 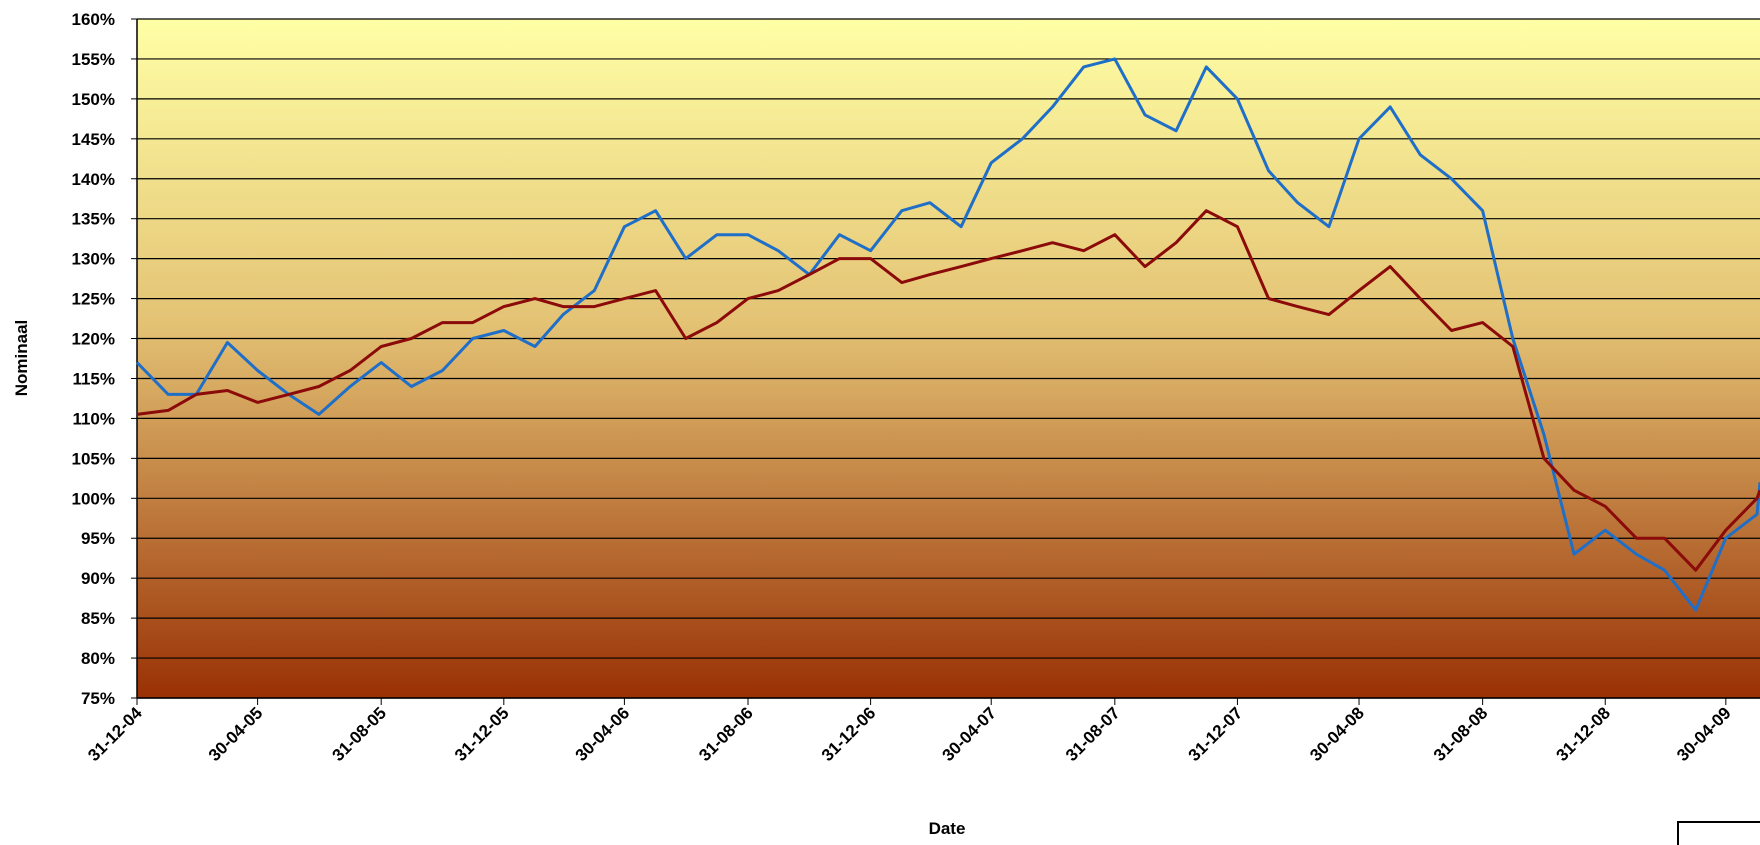 What do you see at coordinates (93, 139) in the screenshot?
I see `y-tick-label: 145%` at bounding box center [93, 139].